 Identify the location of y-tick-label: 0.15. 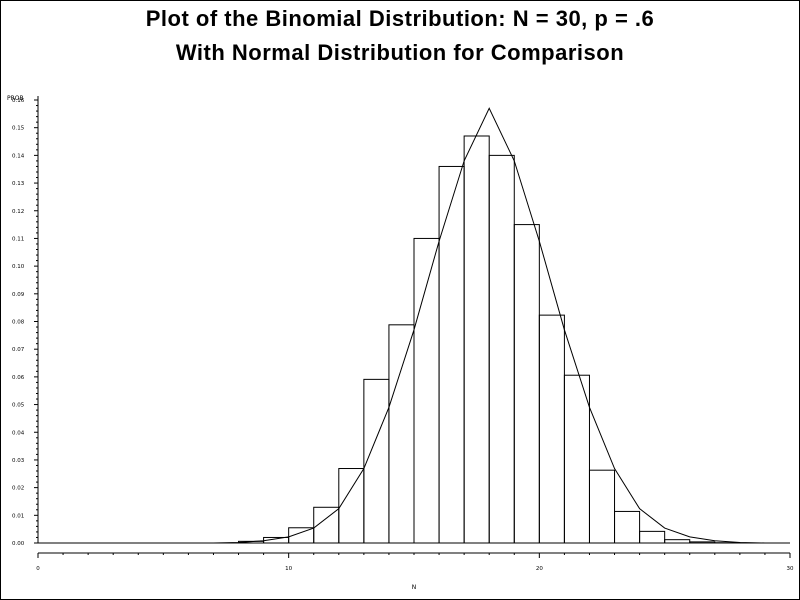
(18, 129).